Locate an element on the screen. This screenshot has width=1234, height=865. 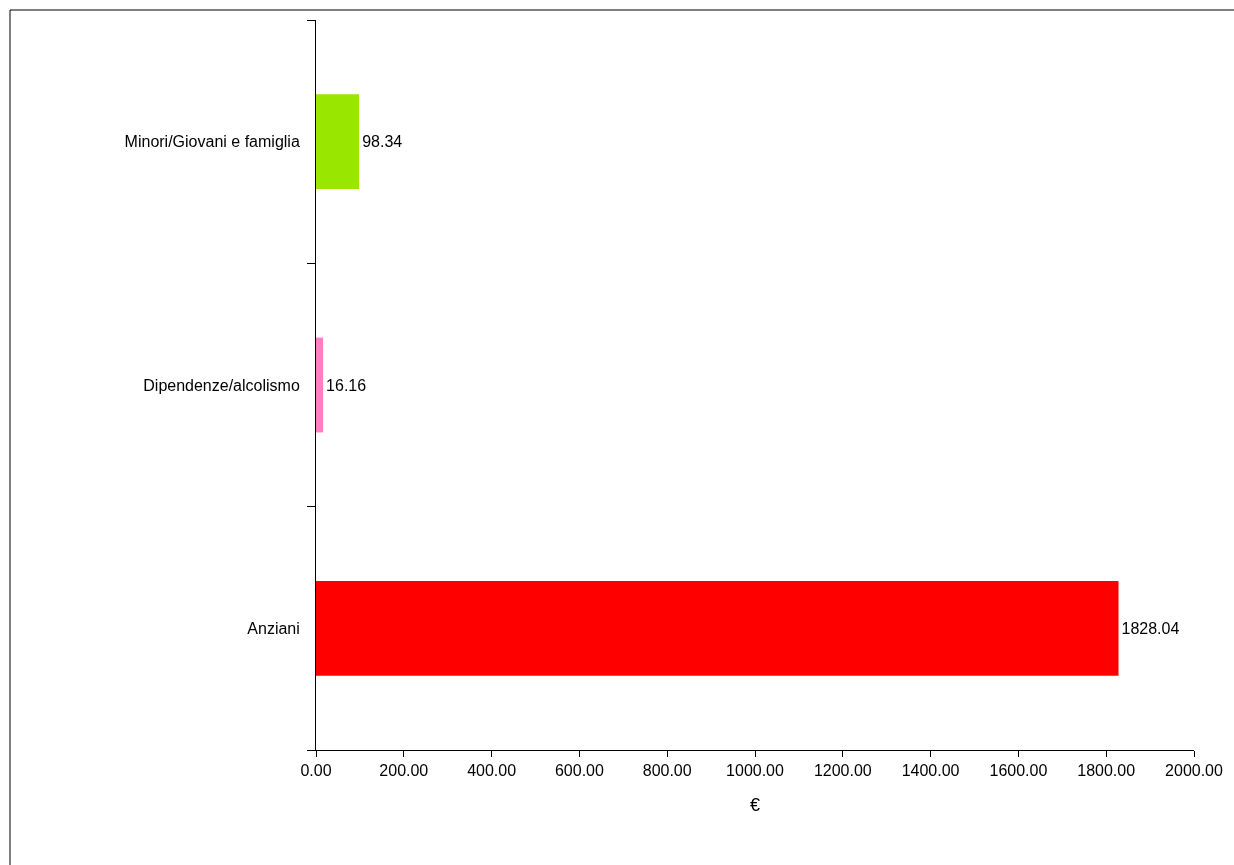
x-tick-label: 1800.00 is located at coordinates (1106, 771).